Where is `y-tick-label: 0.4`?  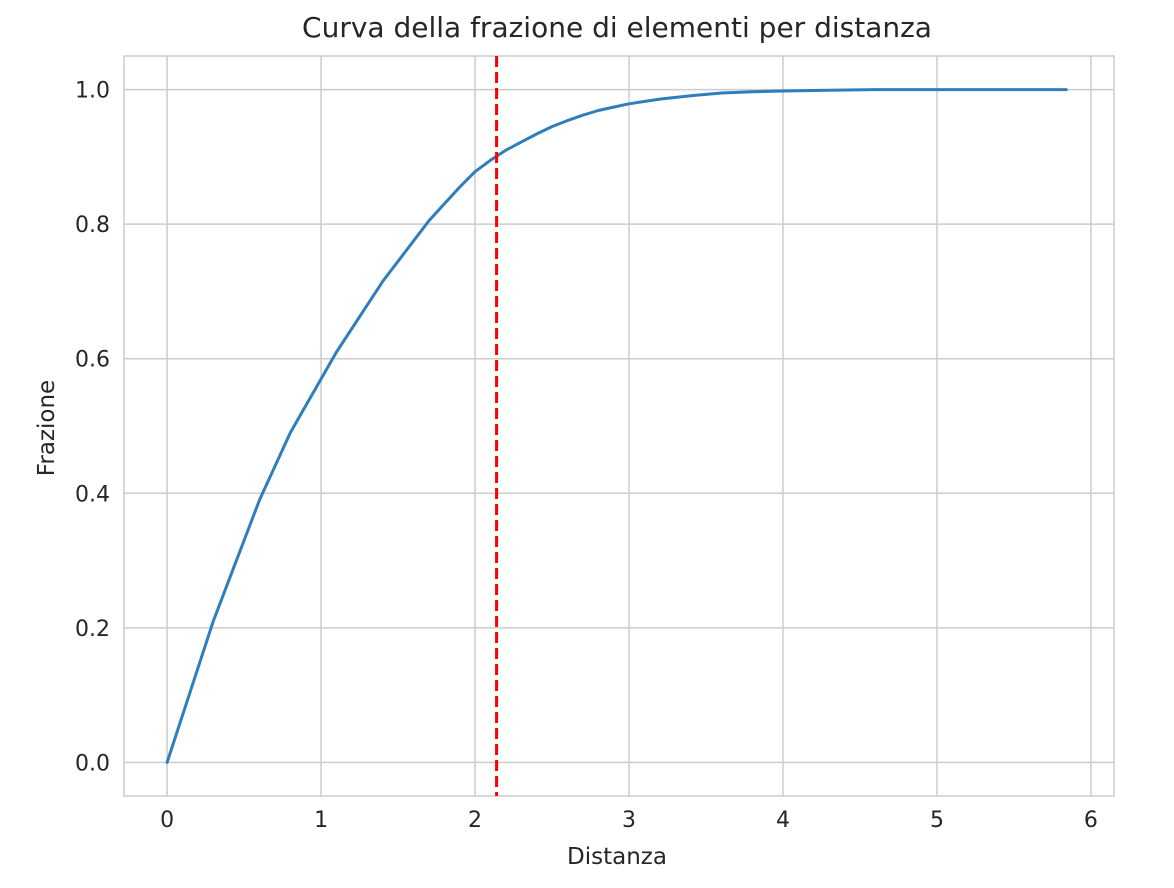
y-tick-label: 0.4 is located at coordinates (92, 494).